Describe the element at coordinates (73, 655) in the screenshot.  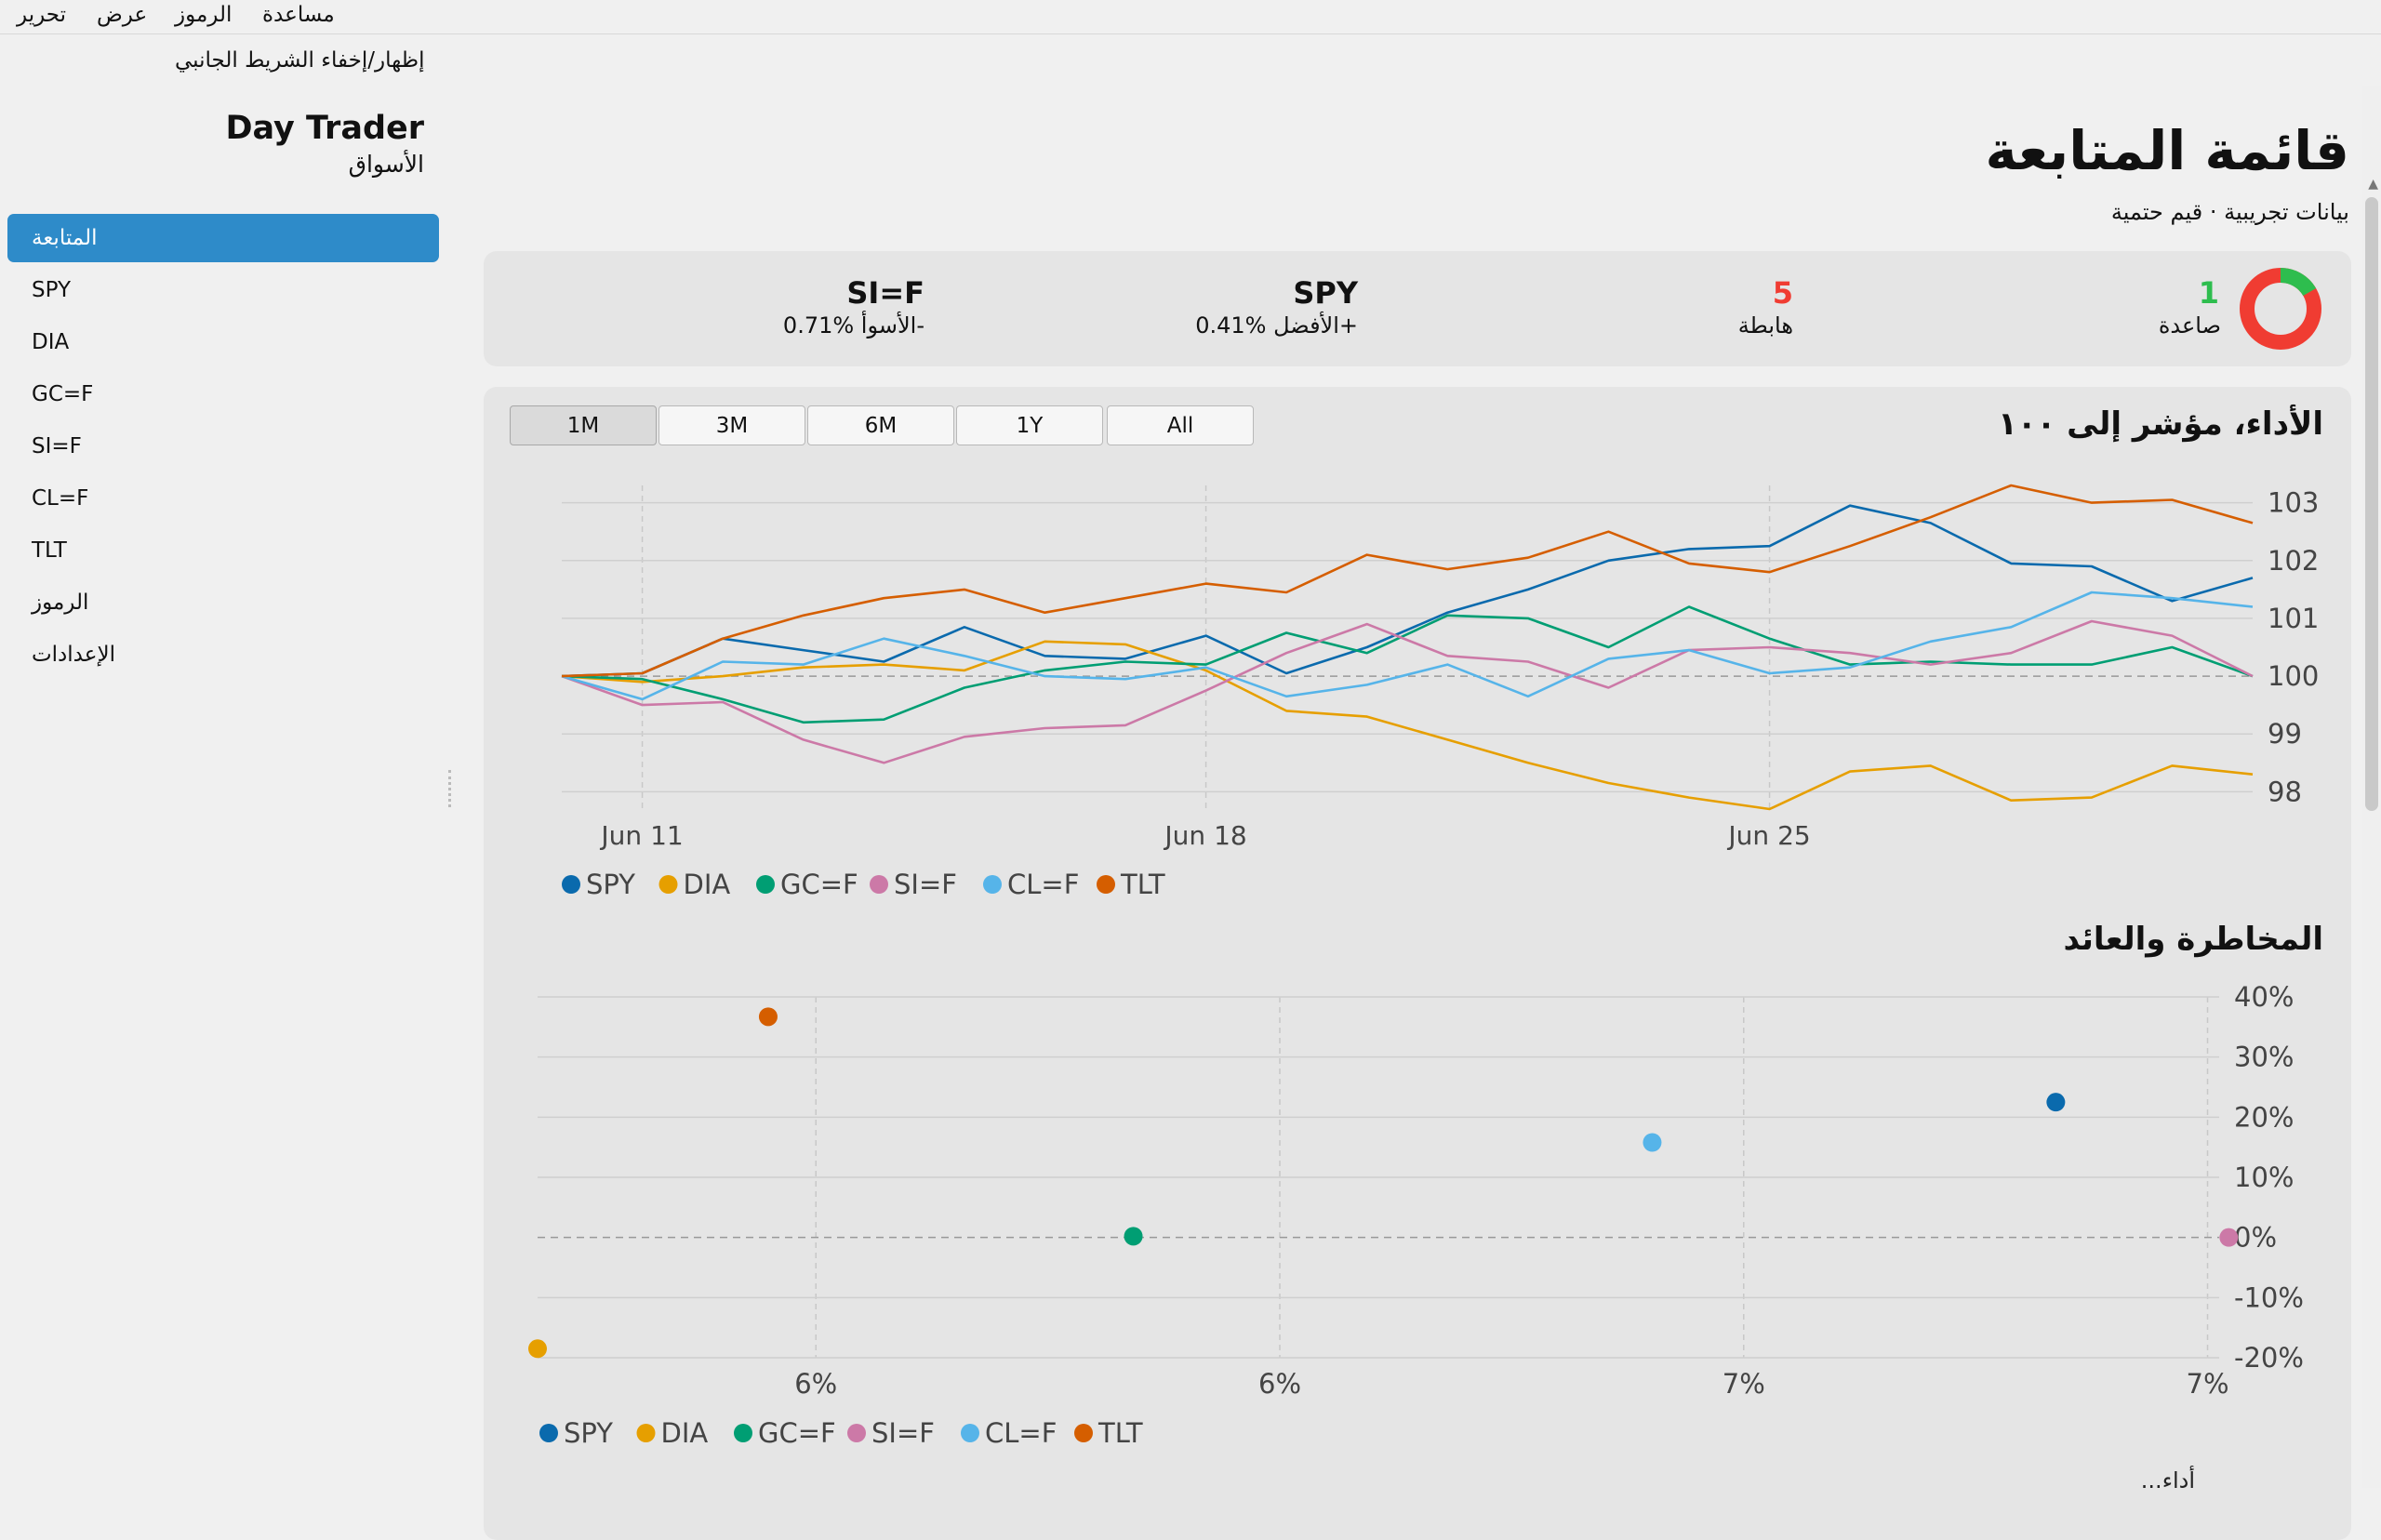
I see `sidebar-item-settings: الإعدادات` at that location.